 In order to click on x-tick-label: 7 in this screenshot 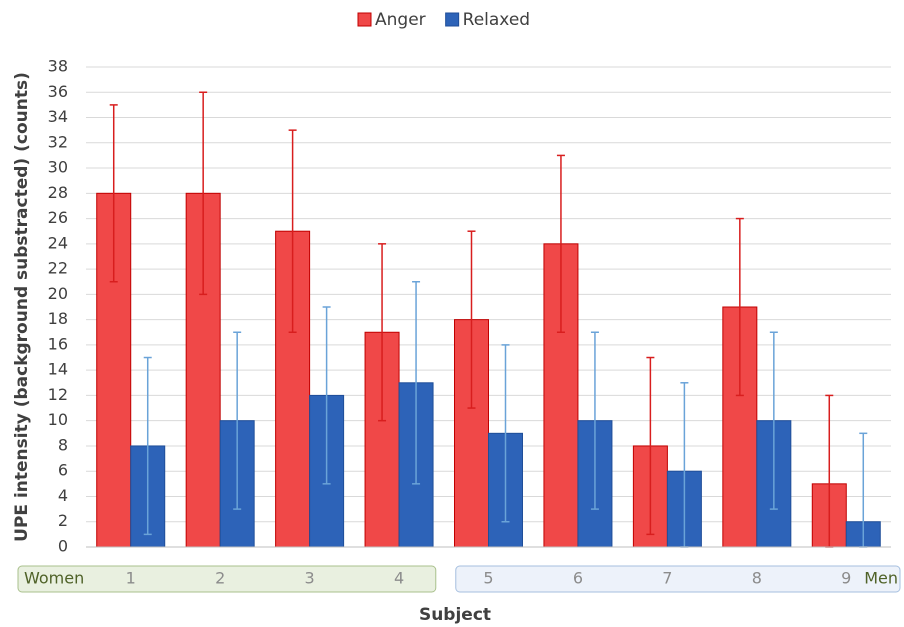, I will do `click(667, 578)`.